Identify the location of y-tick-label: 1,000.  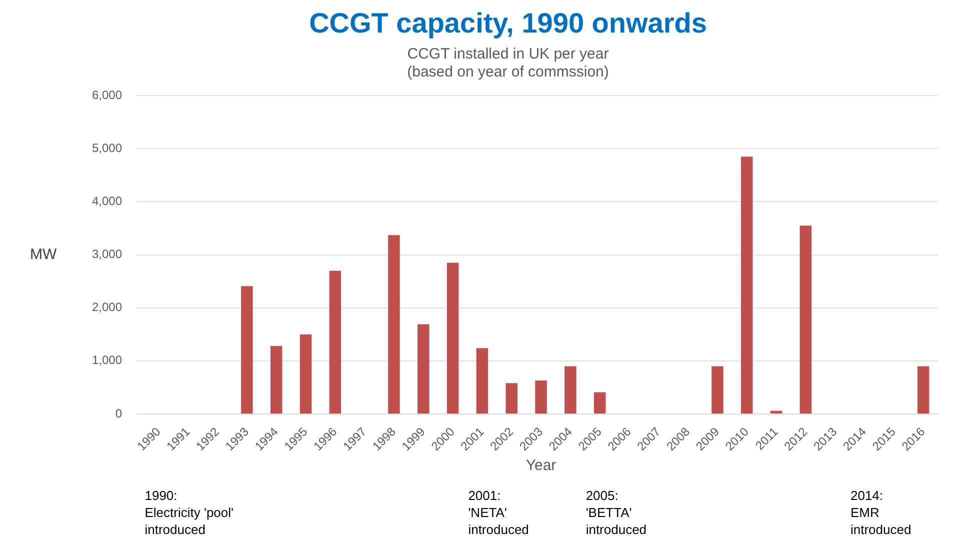
(107, 360).